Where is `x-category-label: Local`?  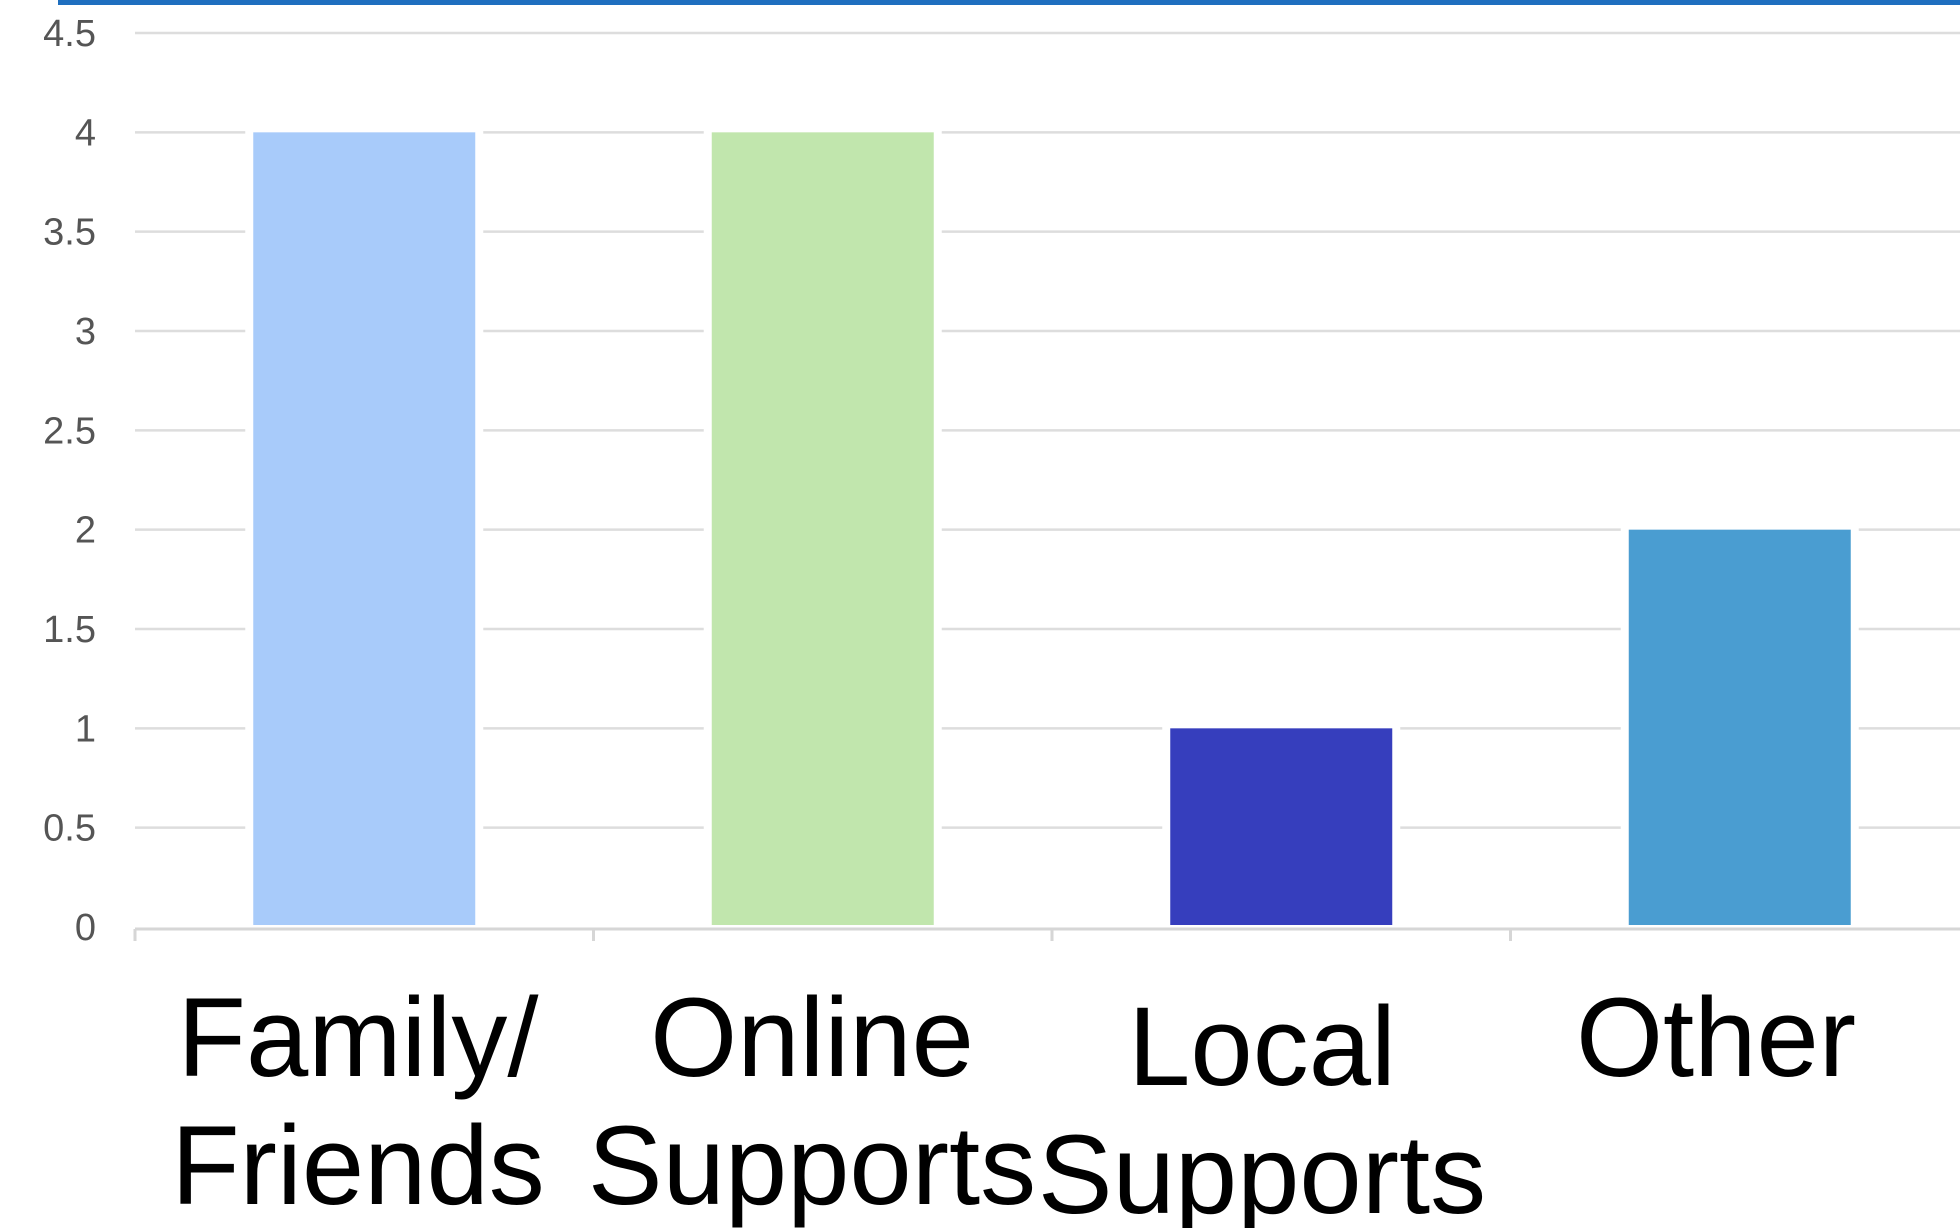
x-category-label: Local is located at coordinates (1262, 1046).